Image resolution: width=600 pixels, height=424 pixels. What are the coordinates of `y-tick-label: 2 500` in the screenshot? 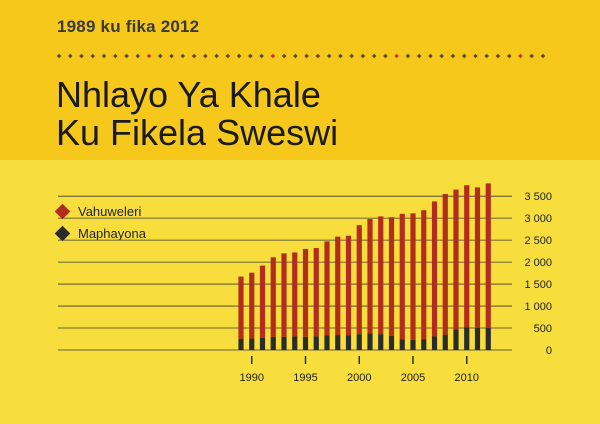 It's located at (538, 241).